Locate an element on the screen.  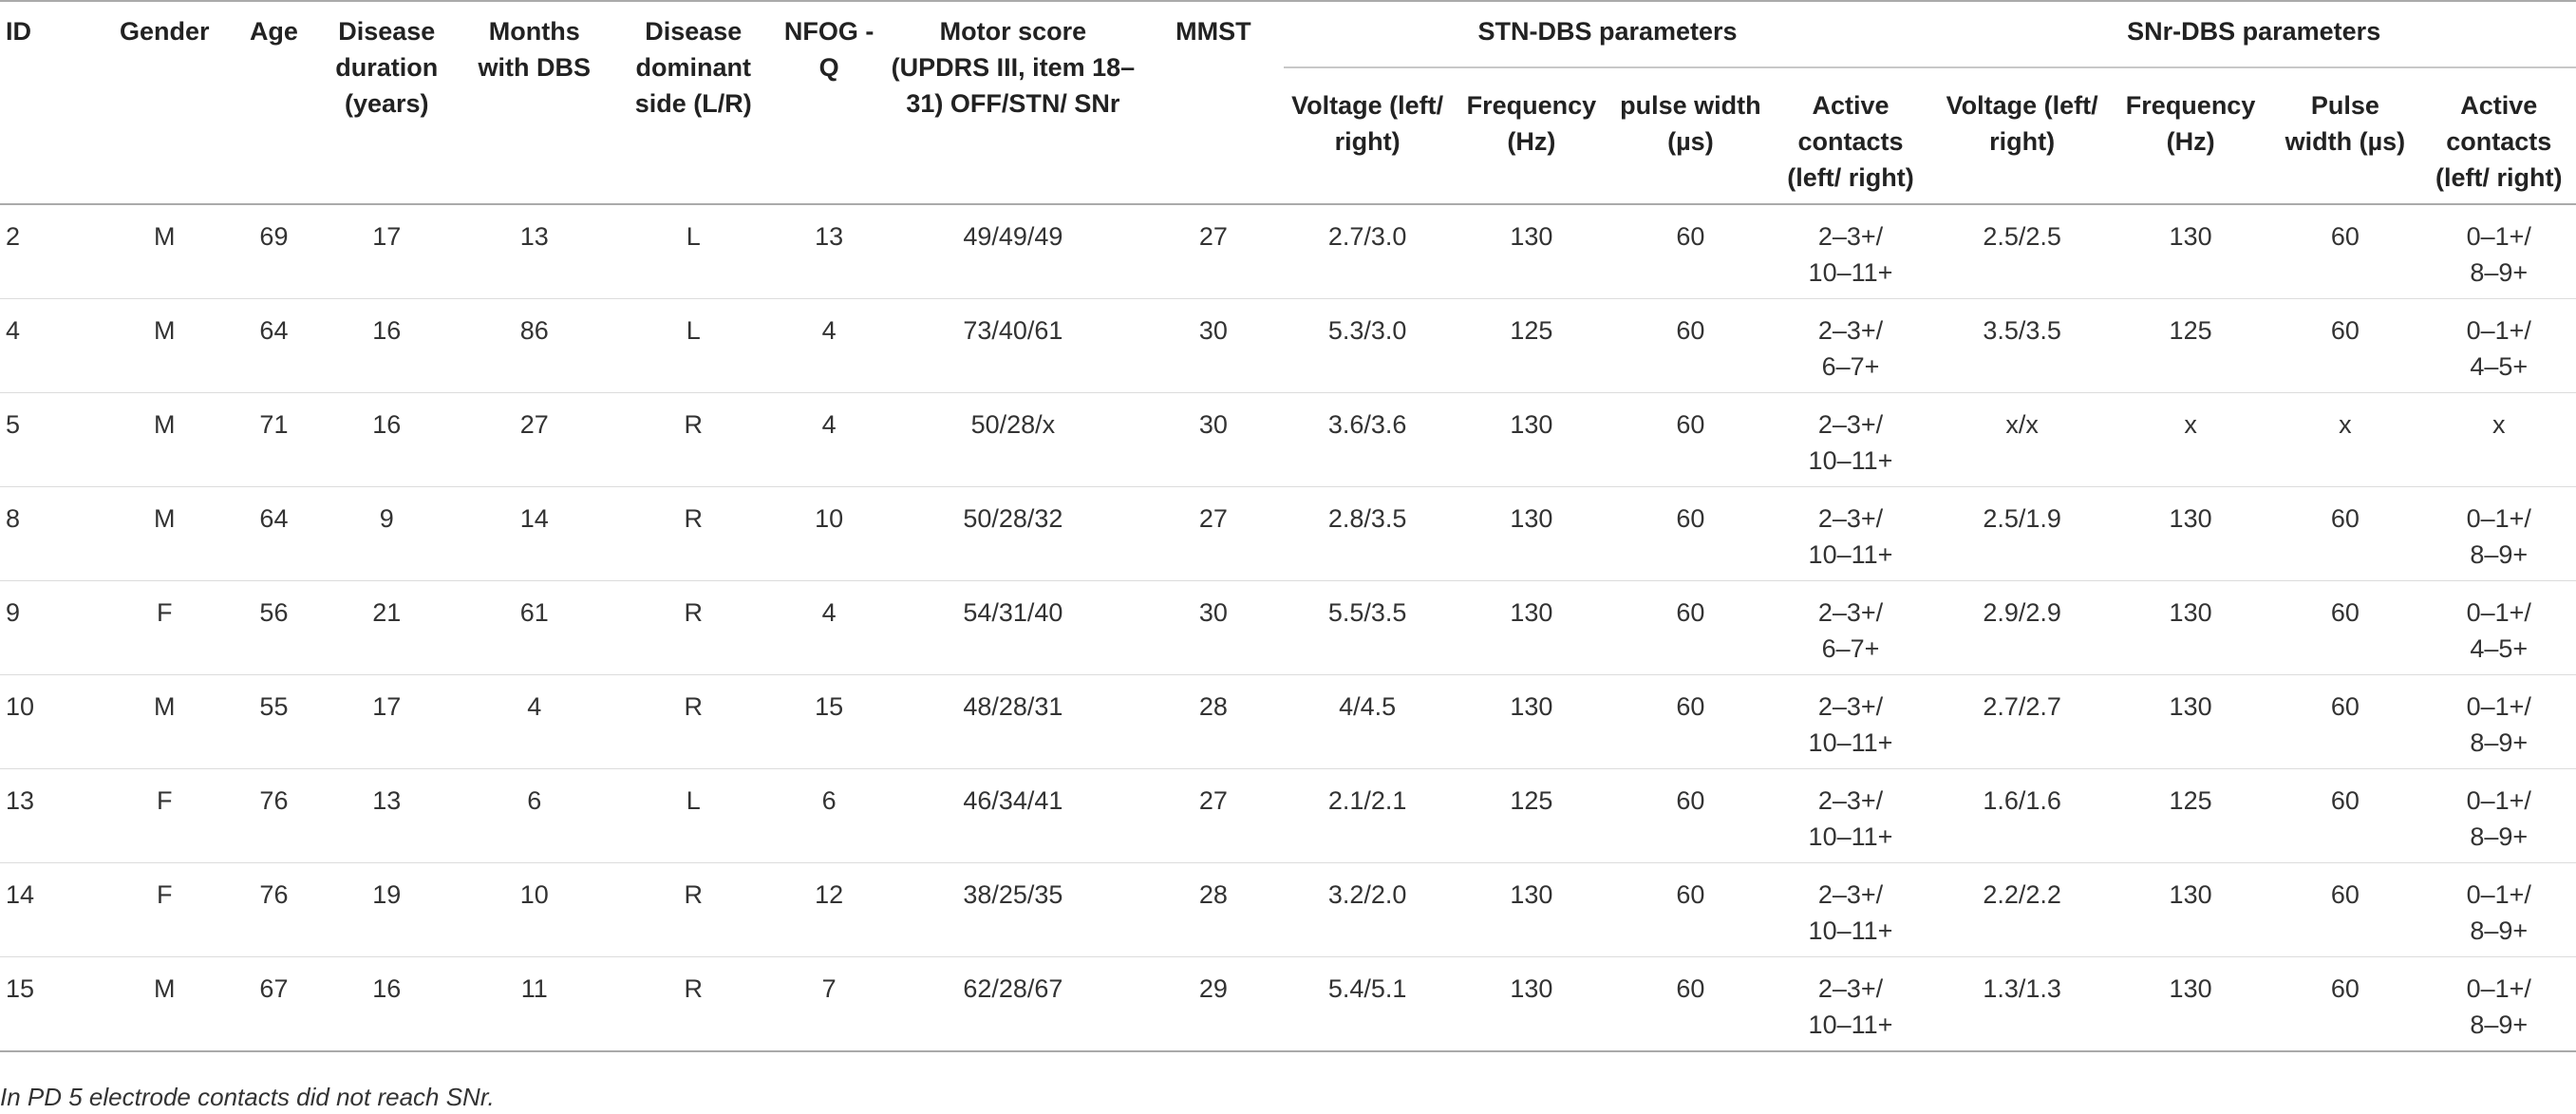
cell-stn-voltage: 5.3/3.0 is located at coordinates (1367, 330).